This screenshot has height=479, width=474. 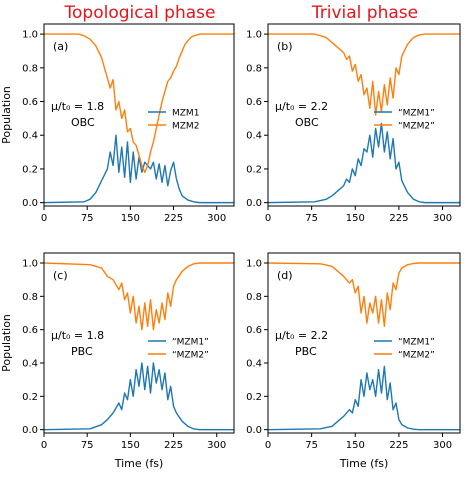 I want to click on legend-entry: MZM2, so click(x=185, y=127).